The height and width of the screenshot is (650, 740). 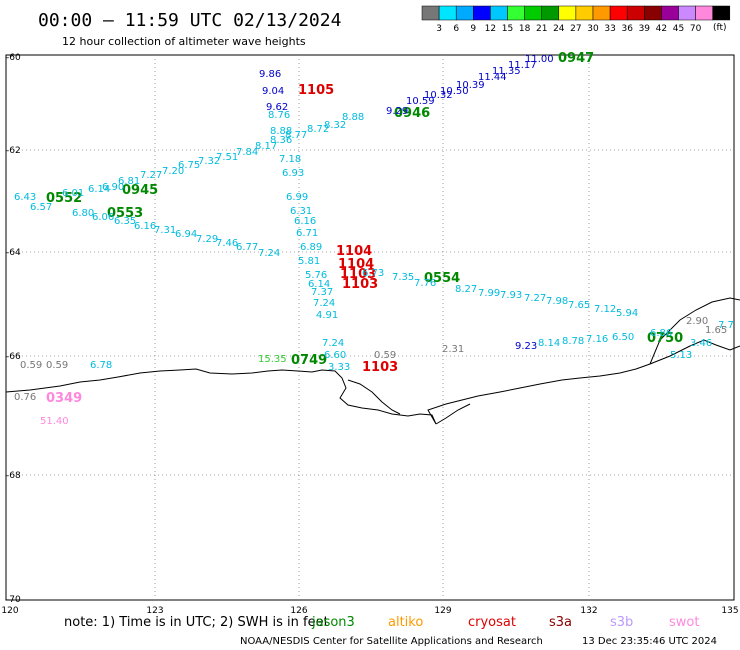 I want to click on wave-height-value: 11.44, so click(x=492, y=77).